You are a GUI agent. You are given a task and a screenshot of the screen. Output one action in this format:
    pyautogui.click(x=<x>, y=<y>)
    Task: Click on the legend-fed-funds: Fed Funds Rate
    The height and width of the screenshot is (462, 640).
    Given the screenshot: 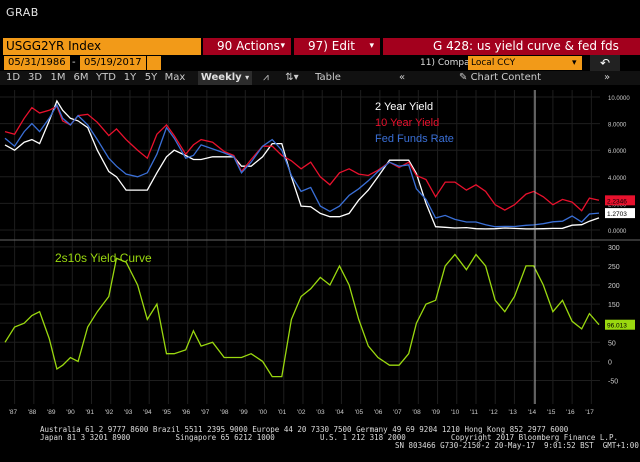 What is the action you would take?
    pyautogui.click(x=414, y=139)
    